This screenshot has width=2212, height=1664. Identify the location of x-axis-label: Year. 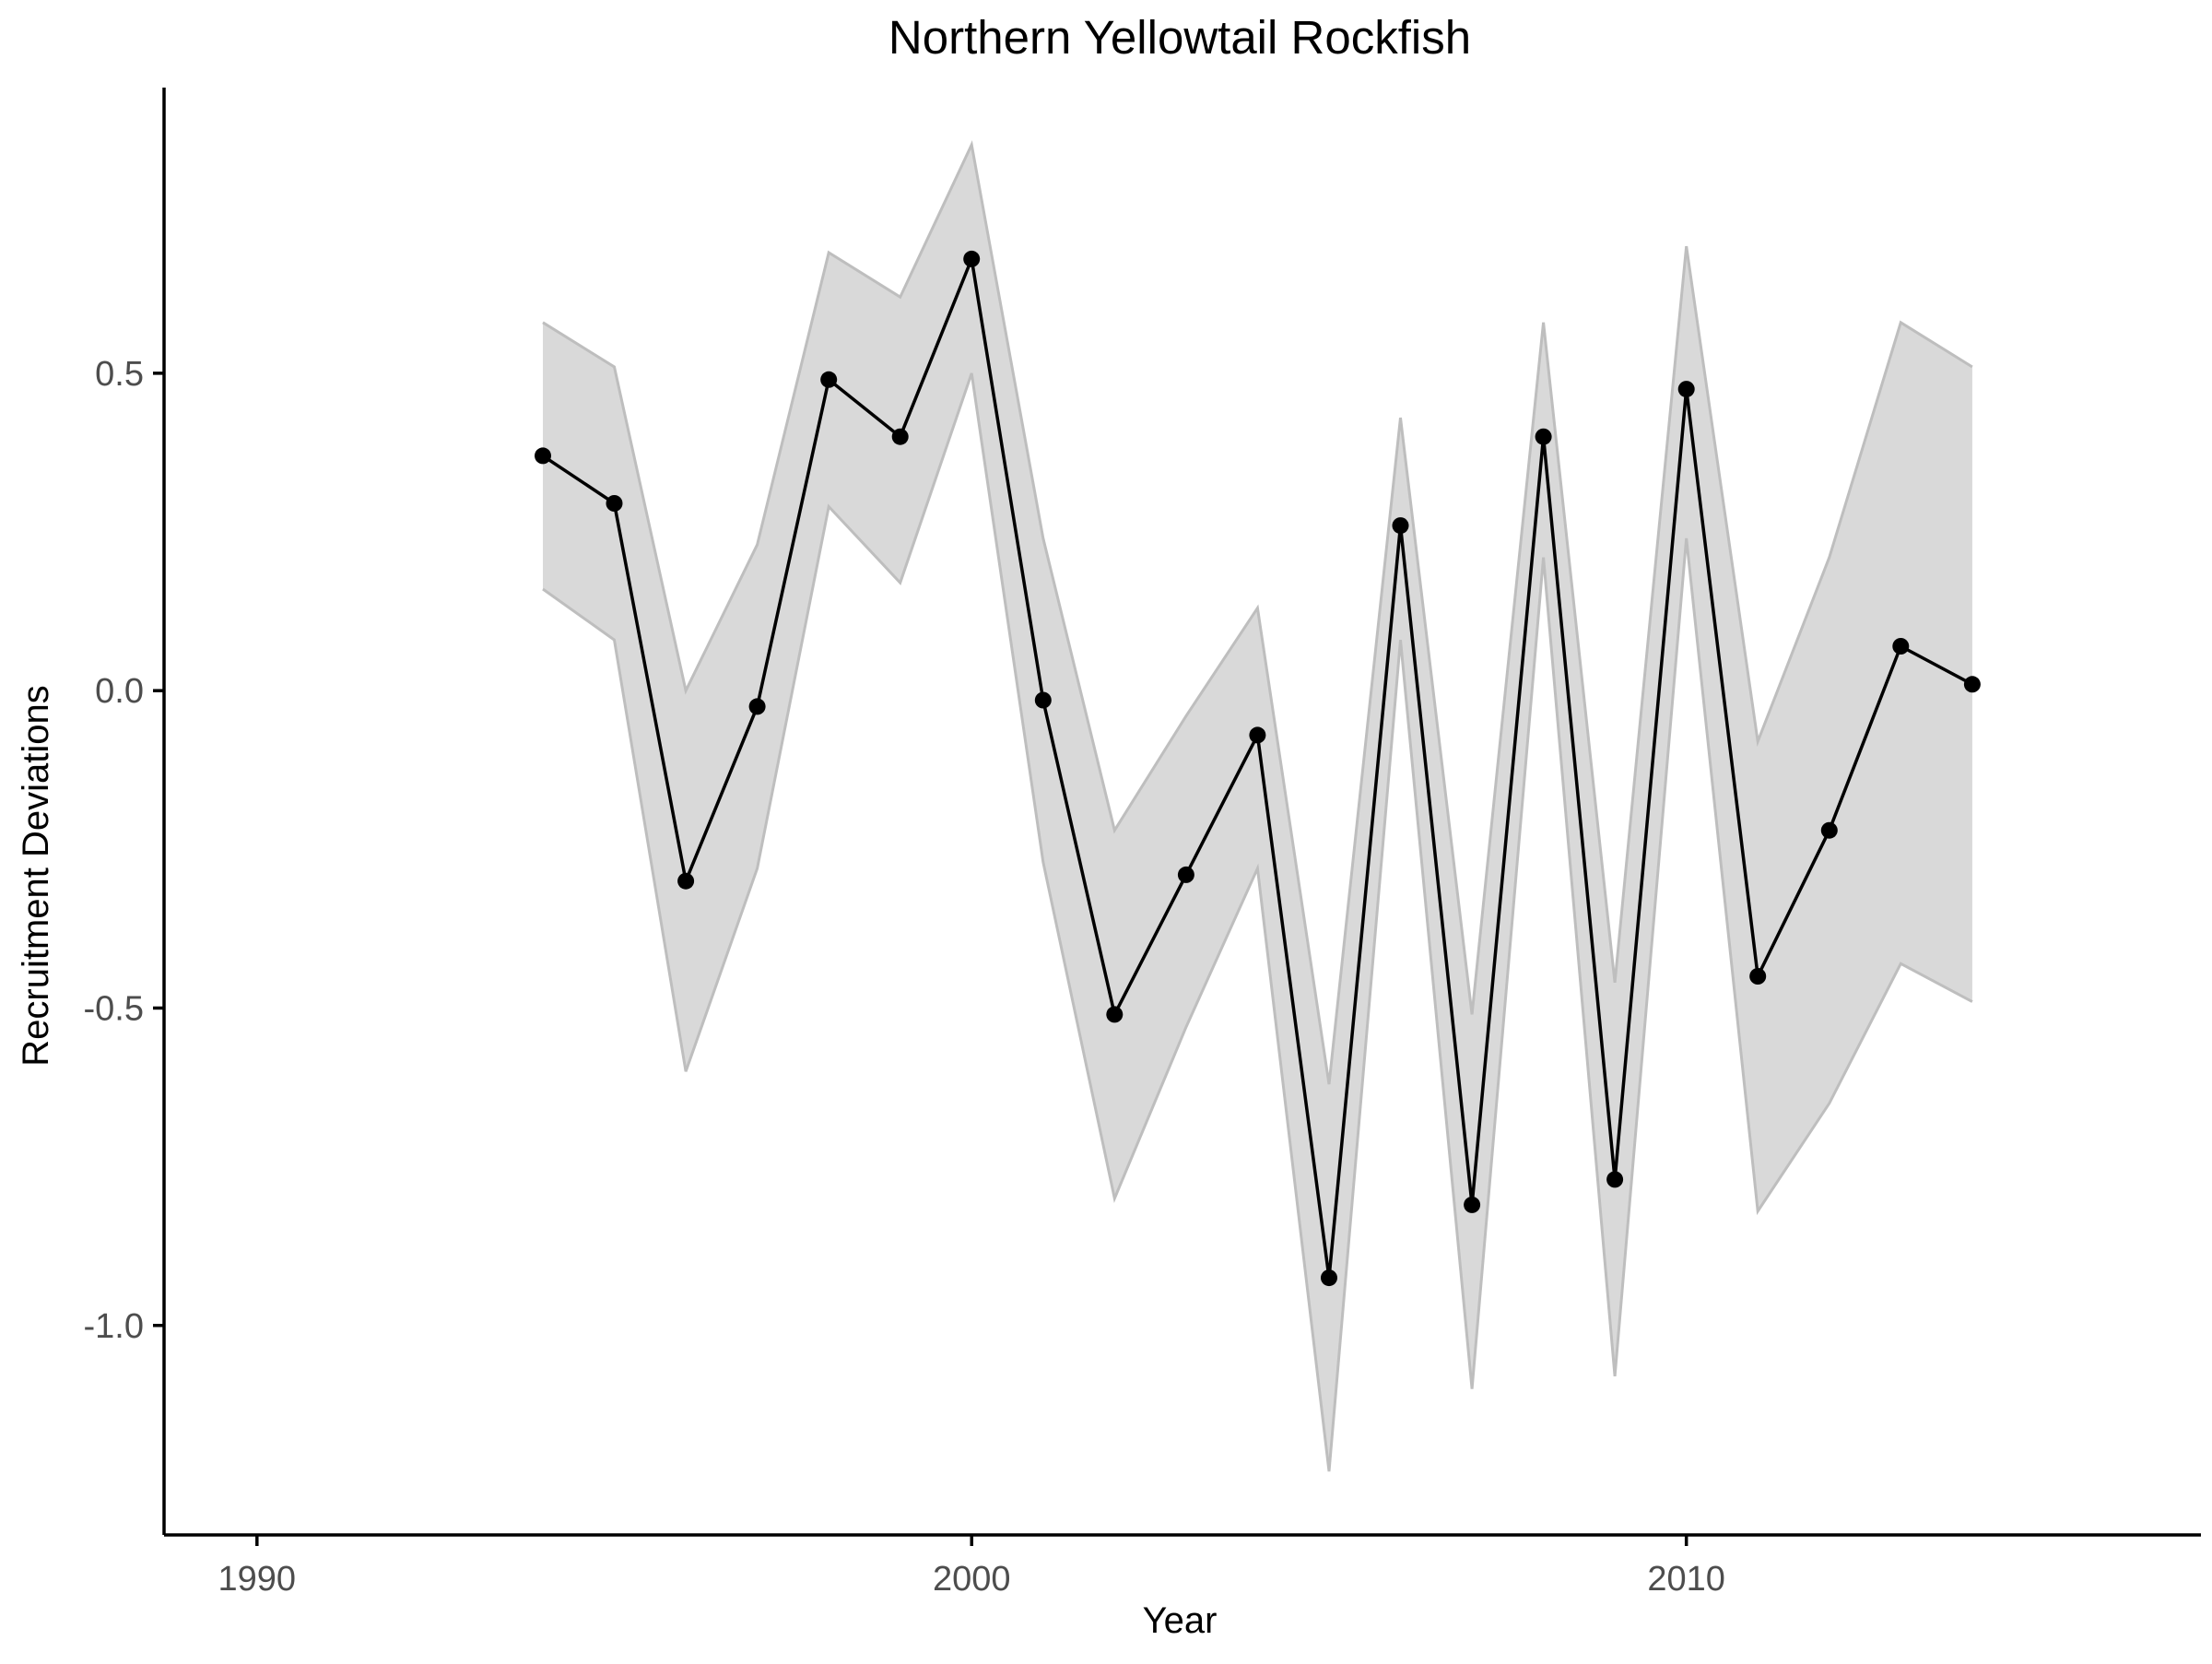
(1180, 1620).